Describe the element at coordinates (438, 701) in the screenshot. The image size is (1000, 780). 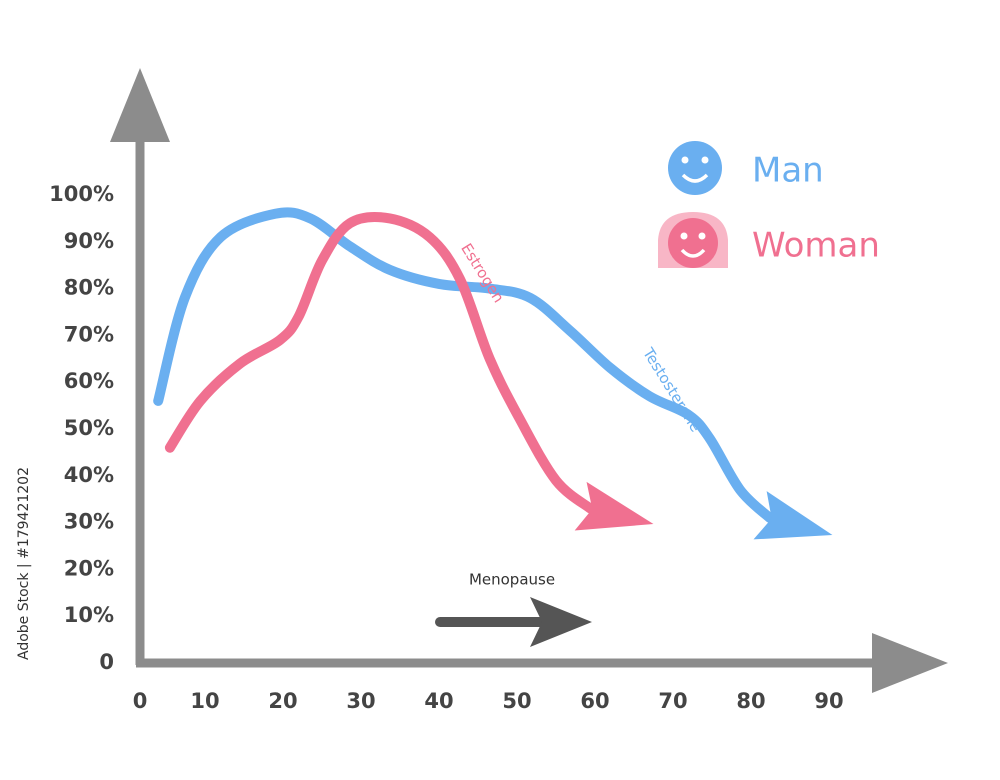
I see `x-tick-label: 40` at that location.